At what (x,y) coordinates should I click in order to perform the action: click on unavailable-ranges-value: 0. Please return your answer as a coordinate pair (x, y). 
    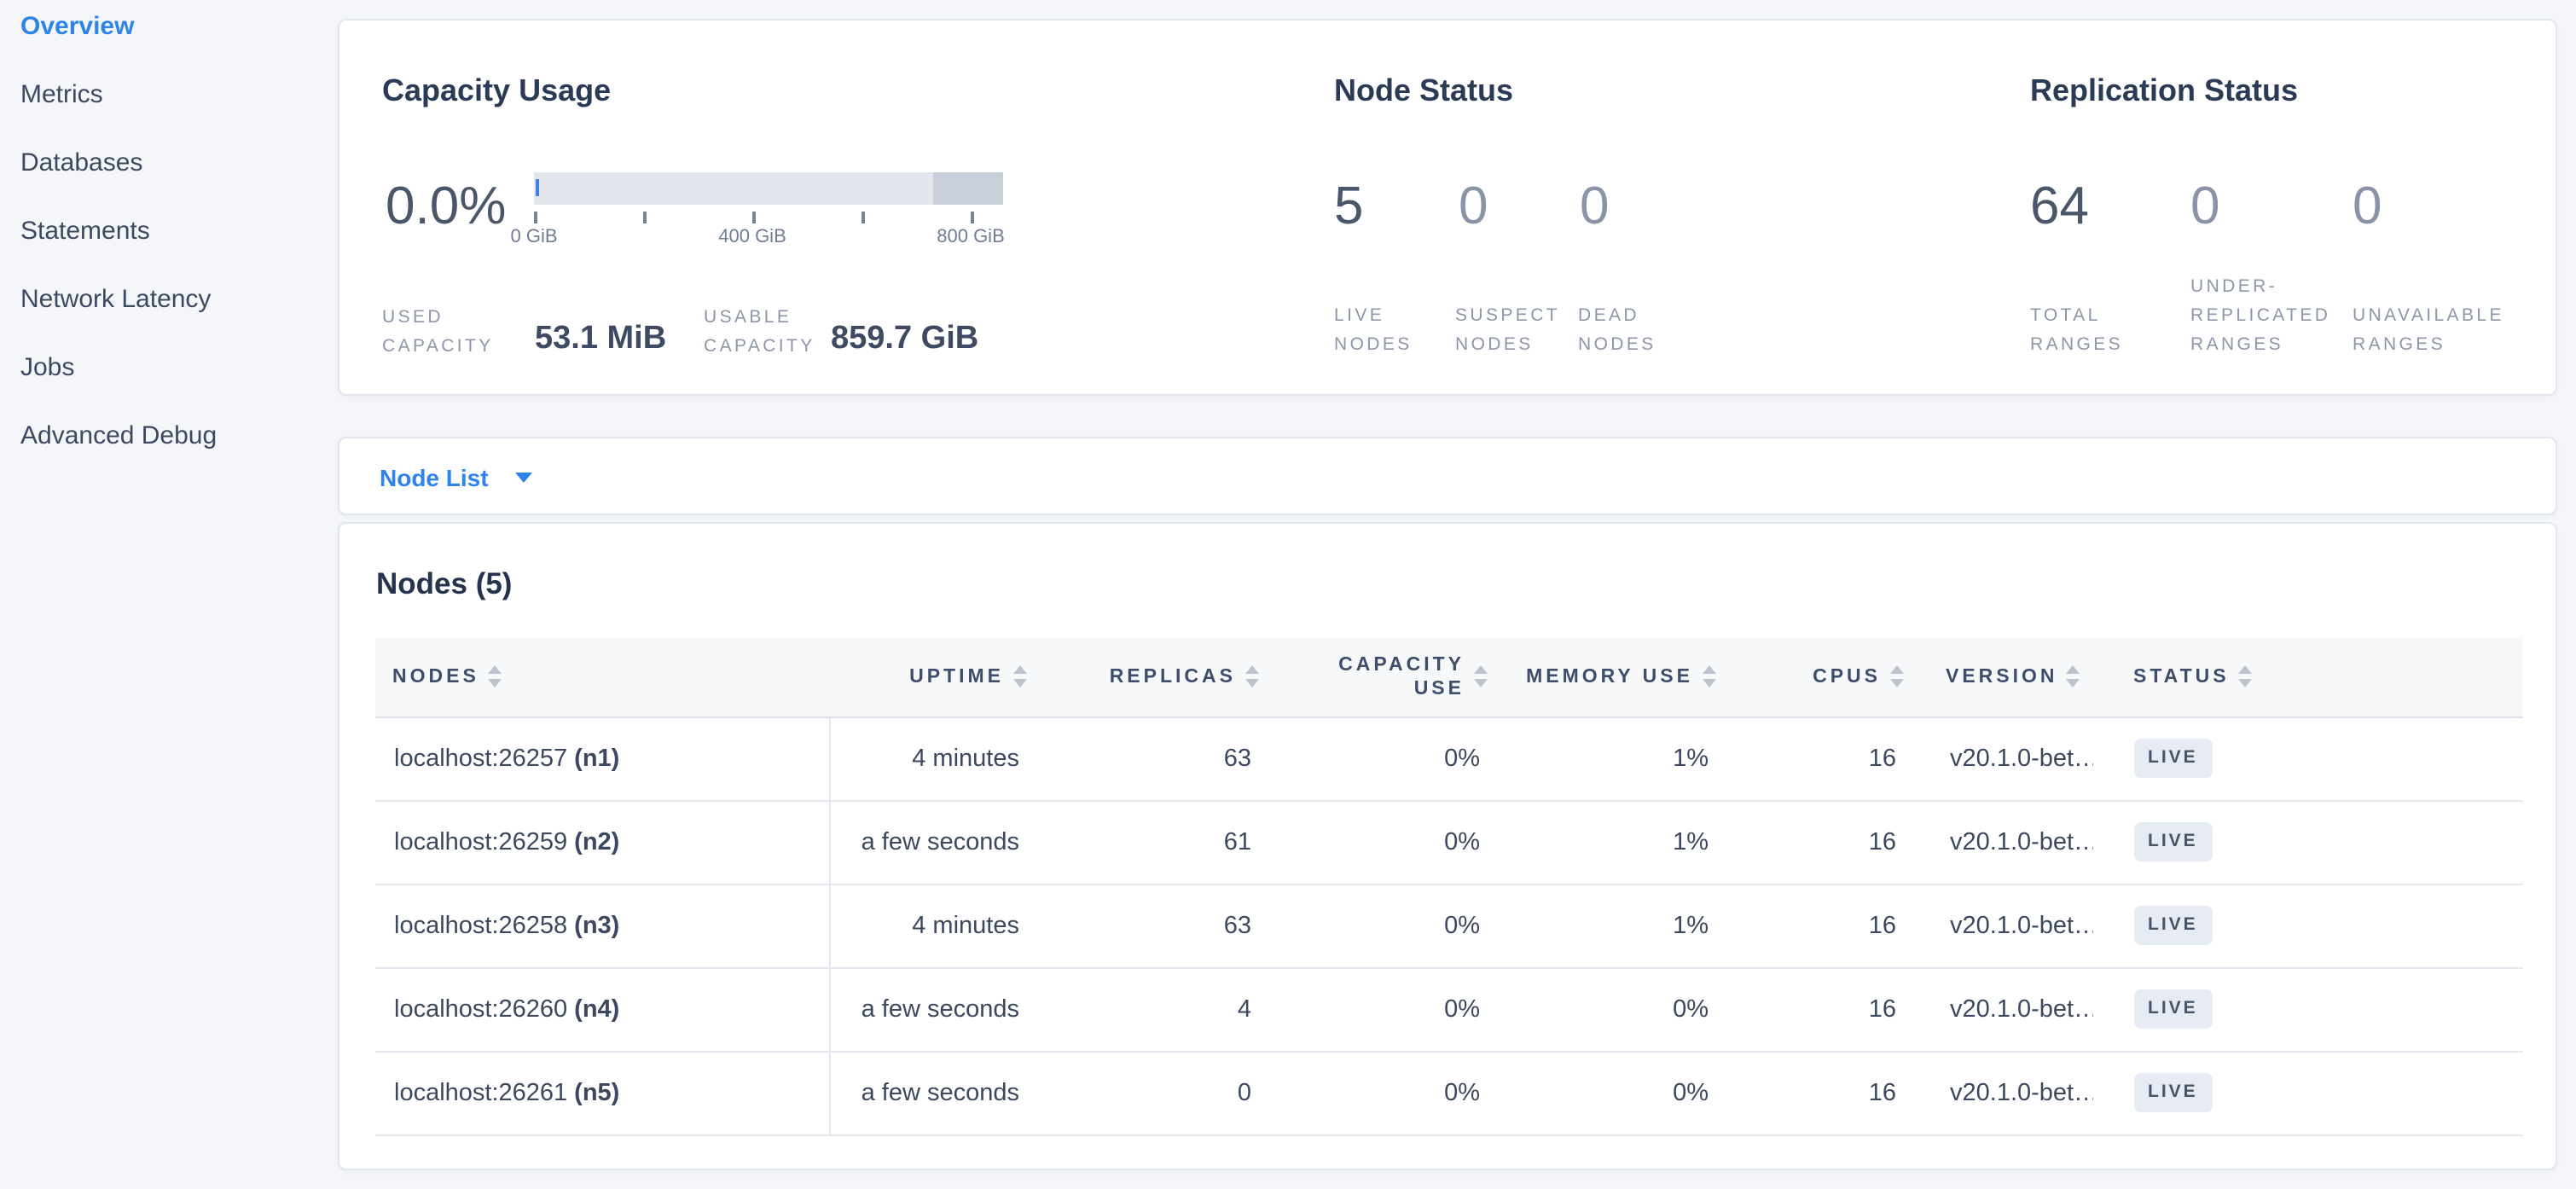
    Looking at the image, I should click on (2367, 205).